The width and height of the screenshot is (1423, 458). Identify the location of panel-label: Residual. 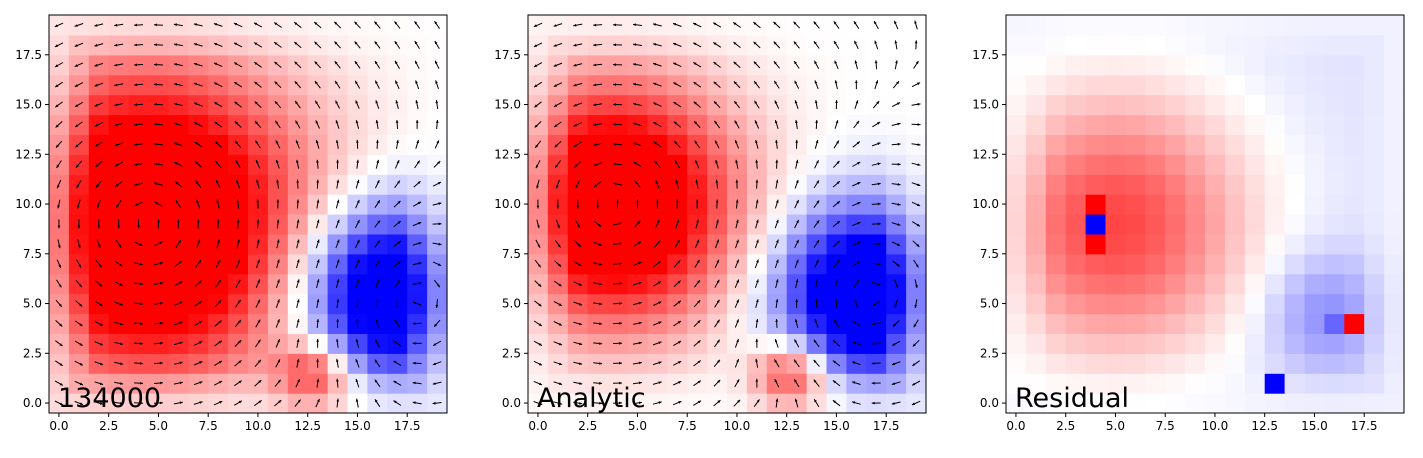
(1072, 398).